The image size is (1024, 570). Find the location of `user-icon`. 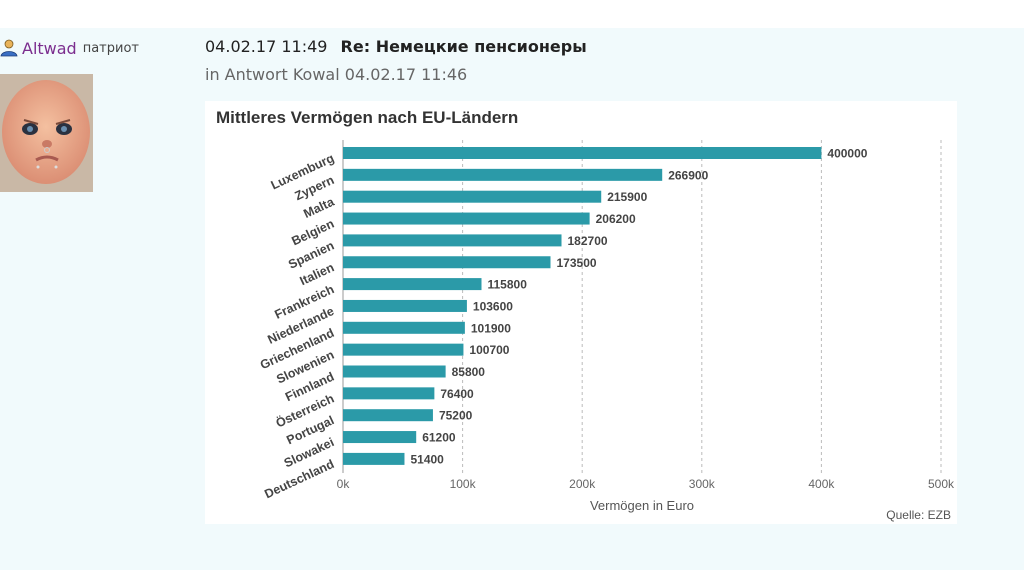

user-icon is located at coordinates (9, 48).